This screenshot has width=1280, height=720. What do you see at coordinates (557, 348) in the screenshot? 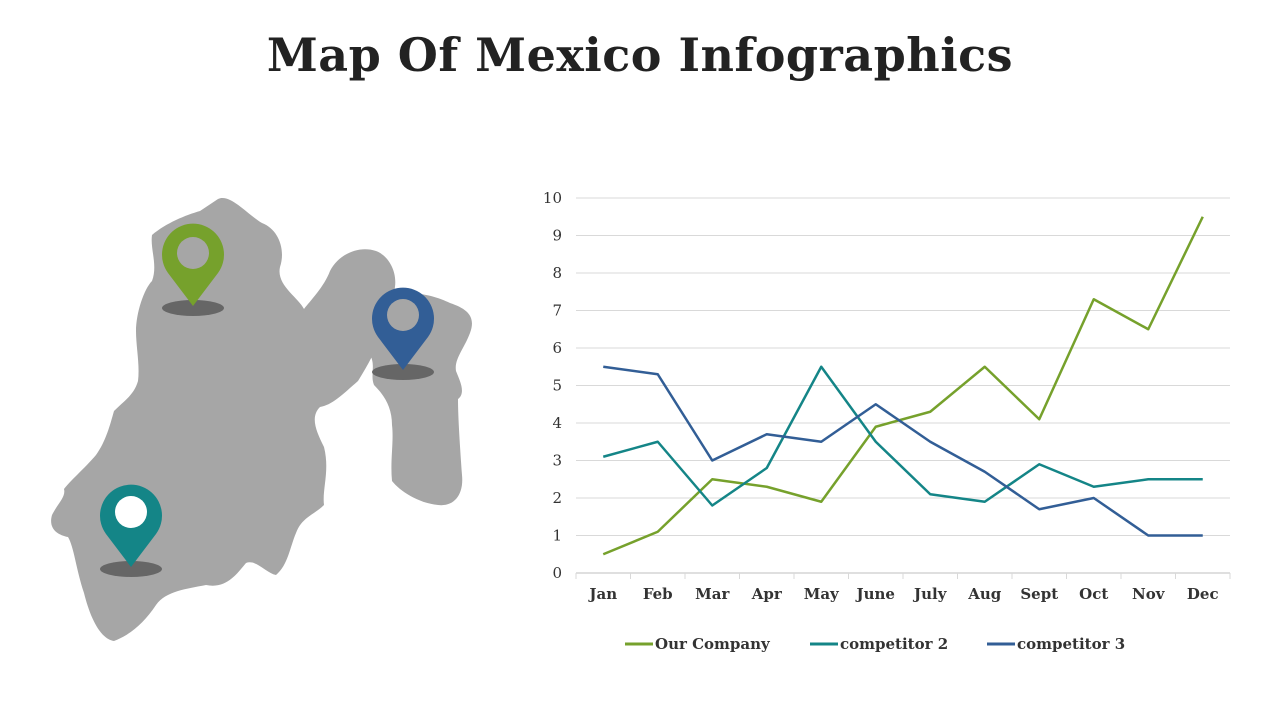
I see `y-tick-label: 6` at bounding box center [557, 348].